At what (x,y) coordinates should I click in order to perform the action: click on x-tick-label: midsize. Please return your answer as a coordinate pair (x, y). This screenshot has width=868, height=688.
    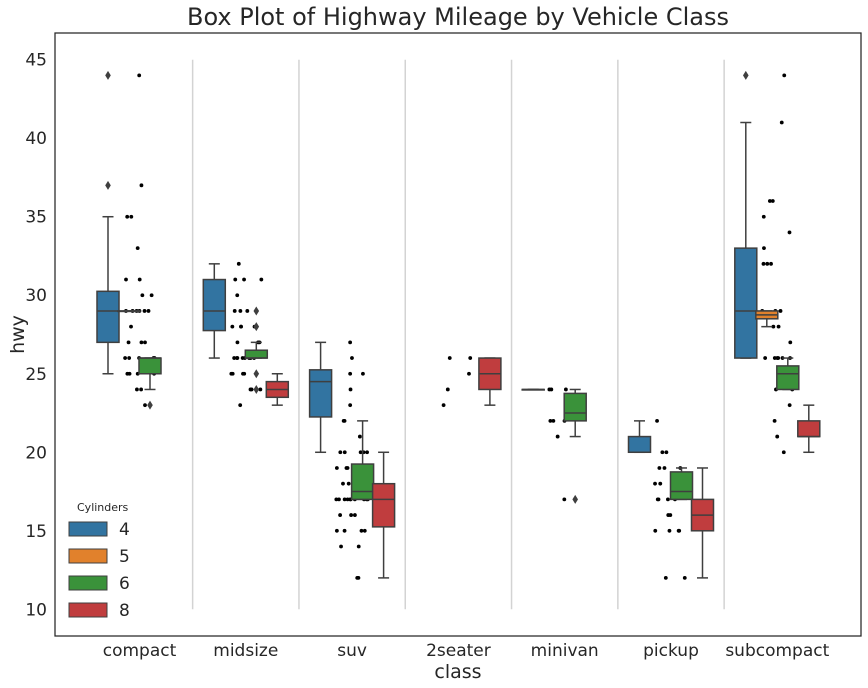
    Looking at the image, I should click on (245, 651).